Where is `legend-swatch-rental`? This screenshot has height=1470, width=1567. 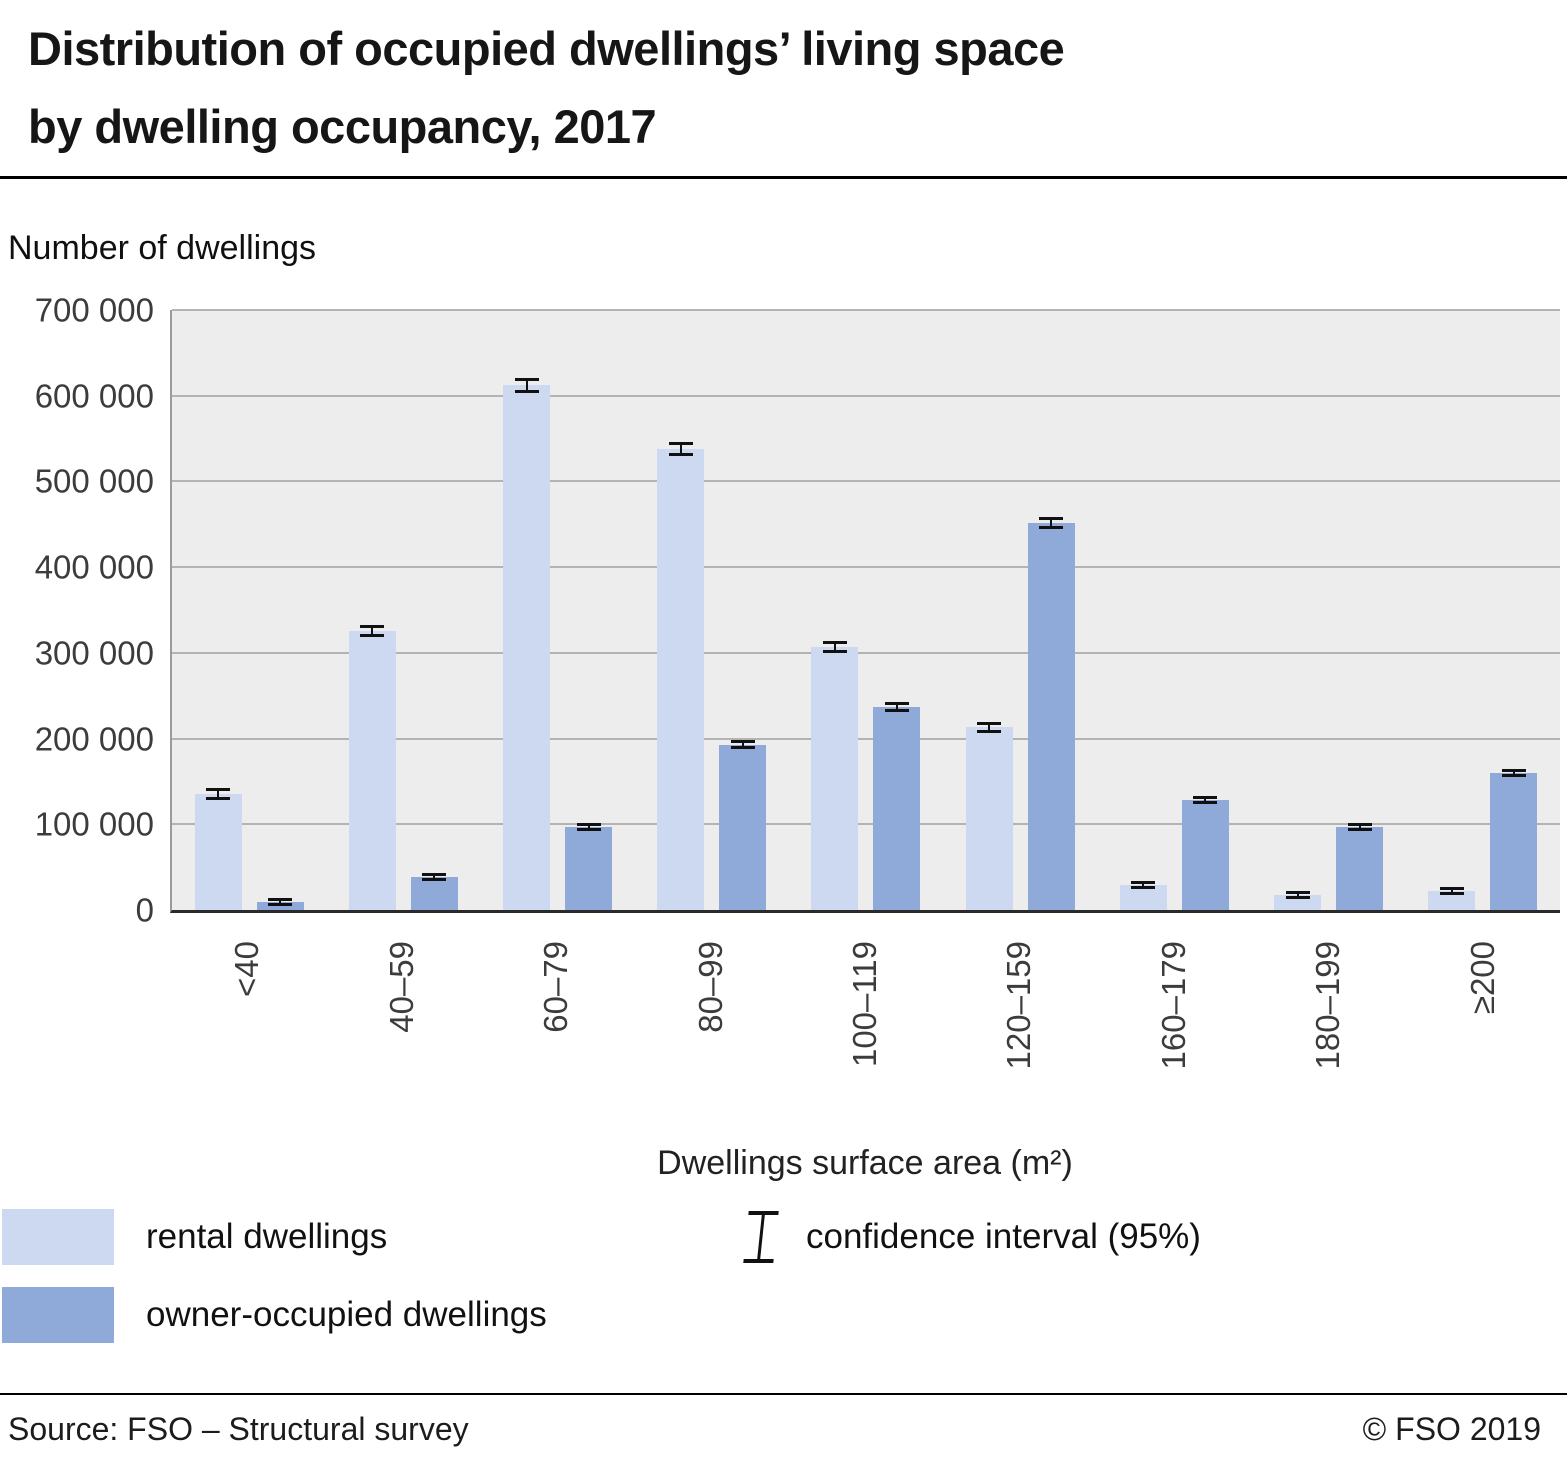
legend-swatch-rental is located at coordinates (58, 1237).